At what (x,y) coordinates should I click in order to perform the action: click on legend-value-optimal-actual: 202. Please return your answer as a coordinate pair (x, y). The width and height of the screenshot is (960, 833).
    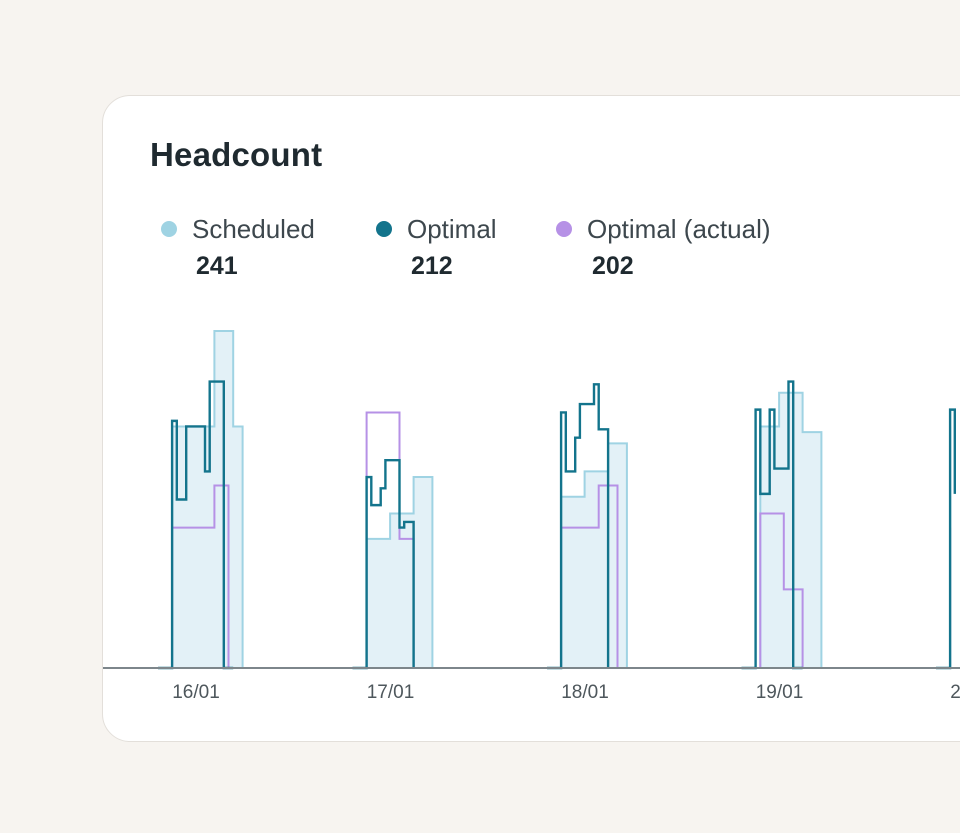
    Looking at the image, I should click on (613, 266).